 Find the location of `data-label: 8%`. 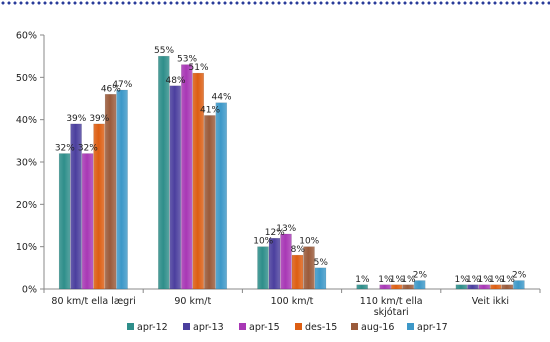

data-label: 8% is located at coordinates (298, 250).